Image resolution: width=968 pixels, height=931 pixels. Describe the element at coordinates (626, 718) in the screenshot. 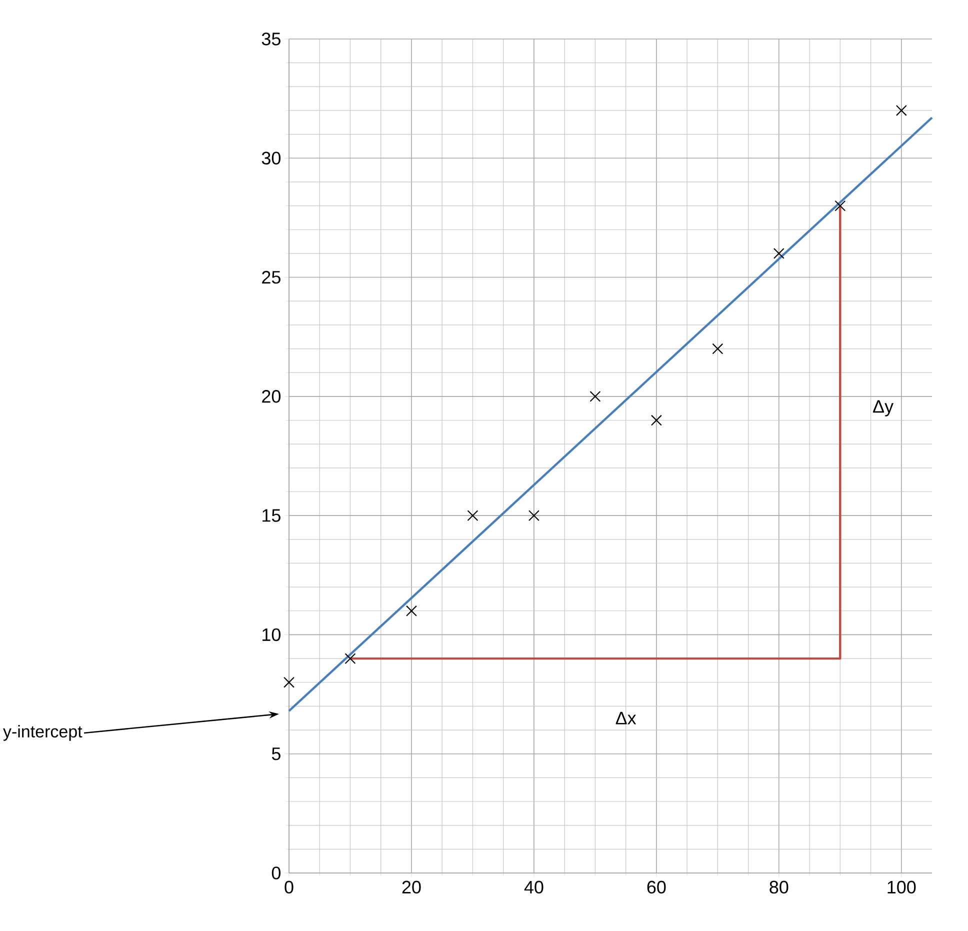

I see `annotation: Δx` at that location.